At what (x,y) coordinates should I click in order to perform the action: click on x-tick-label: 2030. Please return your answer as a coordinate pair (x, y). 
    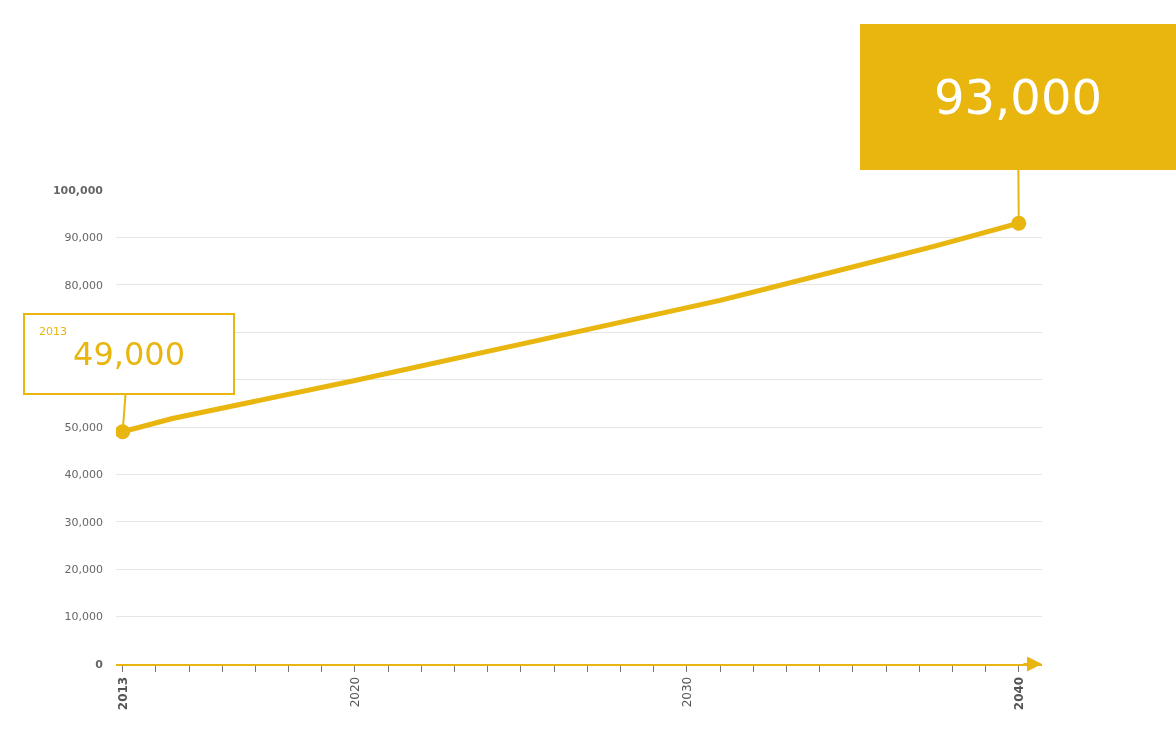
    Looking at the image, I should click on (686, 692).